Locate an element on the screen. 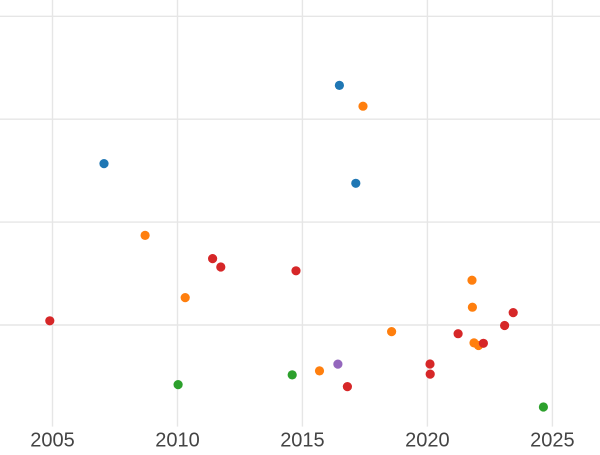  svg-text: 2015 is located at coordinates (302, 440).